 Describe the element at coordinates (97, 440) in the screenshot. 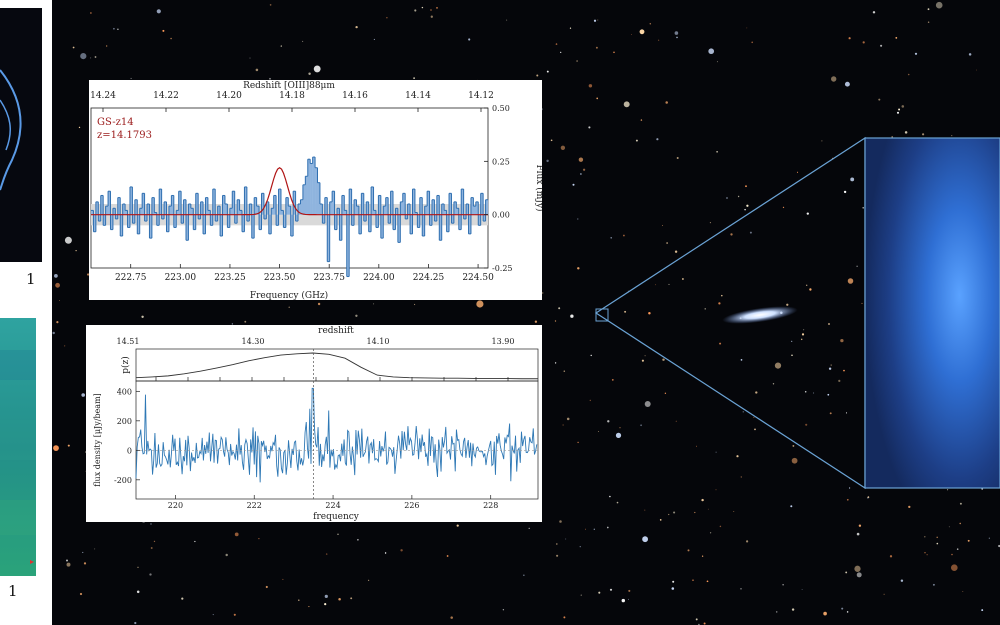

I see `chart2-ylabel: flux density [μJy/beam]` at that location.